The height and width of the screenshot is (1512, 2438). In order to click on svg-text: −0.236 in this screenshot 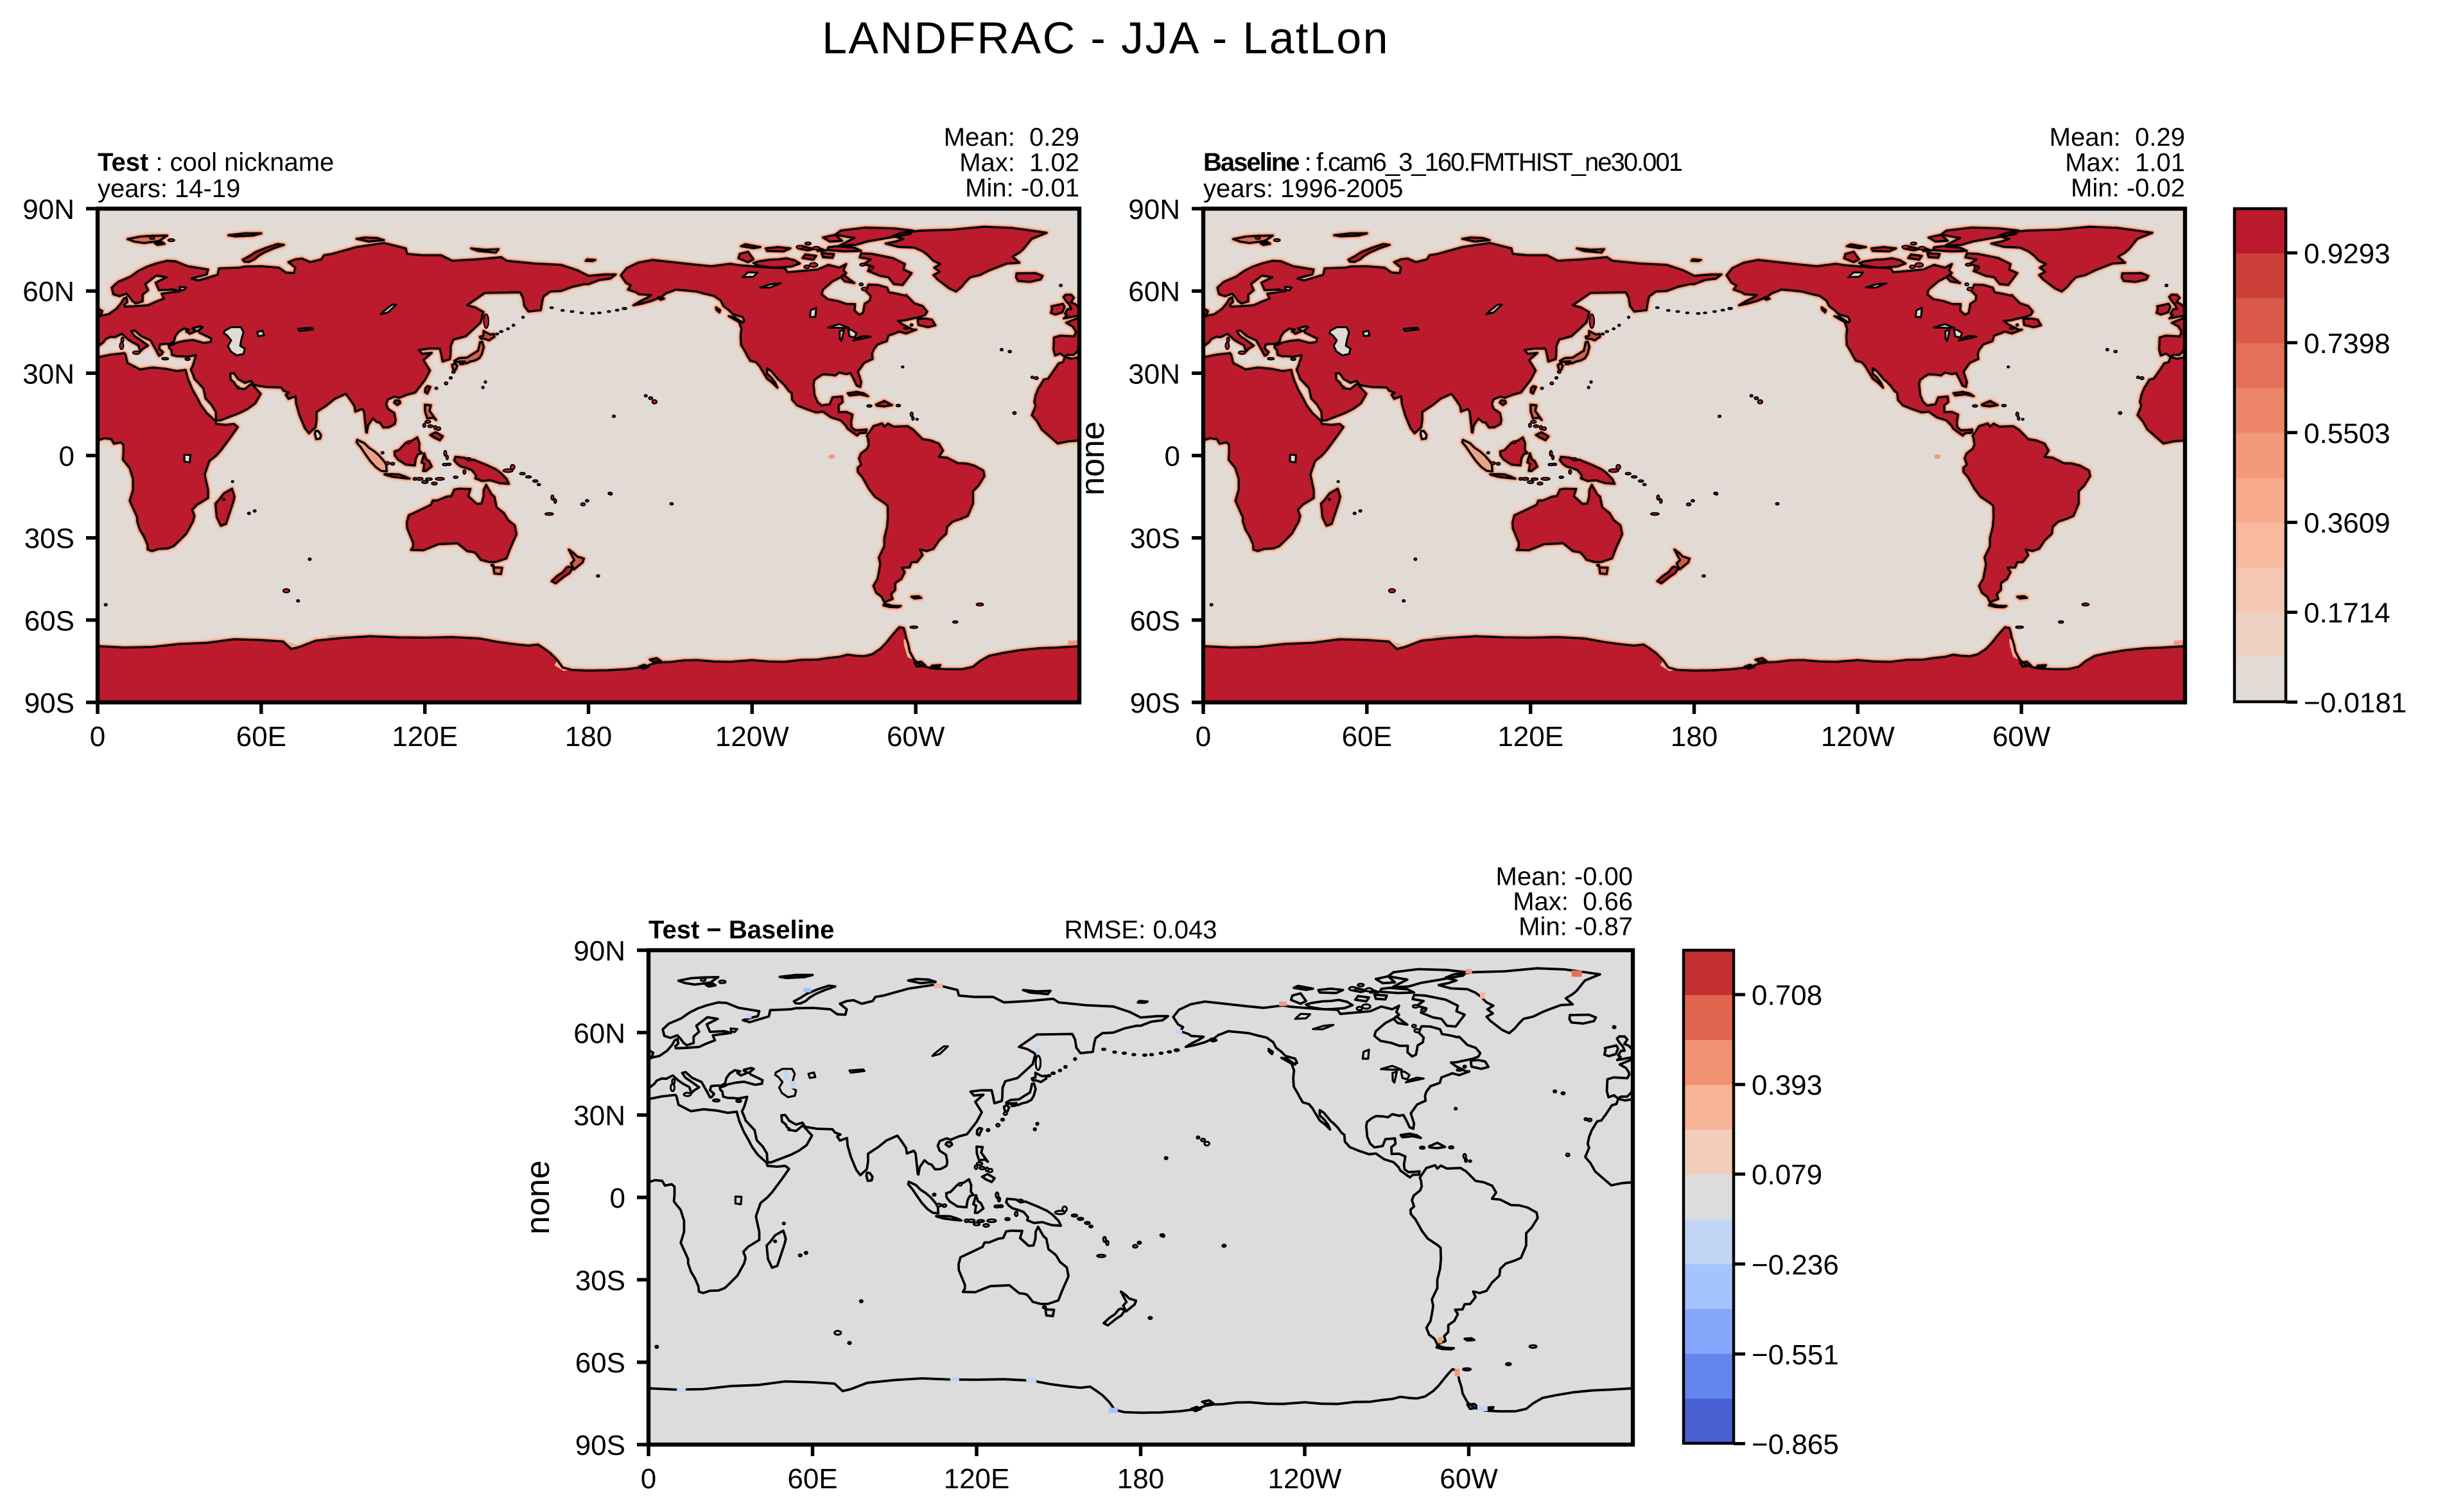, I will do `click(1795, 1265)`.